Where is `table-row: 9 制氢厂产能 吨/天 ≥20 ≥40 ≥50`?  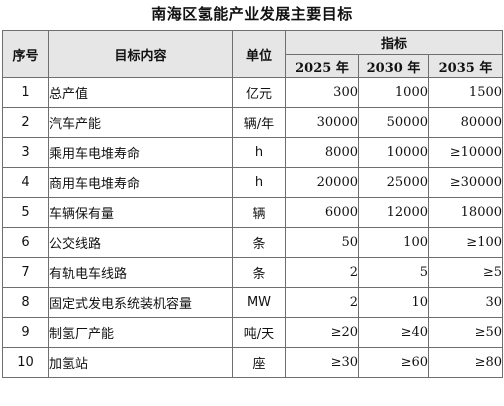 table-row: 9 制氢厂产能 吨/天 ≥20 ≥40 ≥50 is located at coordinates (253, 332).